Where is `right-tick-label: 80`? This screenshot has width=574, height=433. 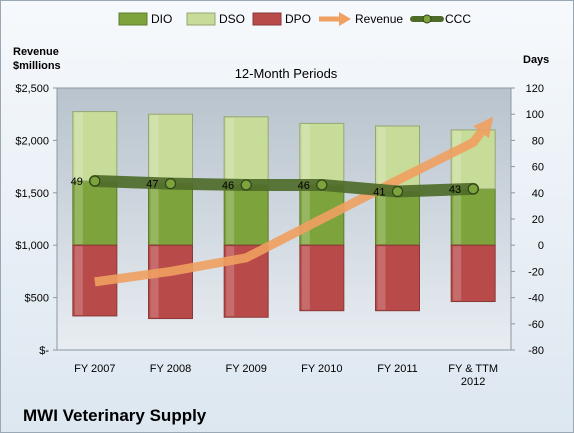
right-tick-label: 80 is located at coordinates (538, 141).